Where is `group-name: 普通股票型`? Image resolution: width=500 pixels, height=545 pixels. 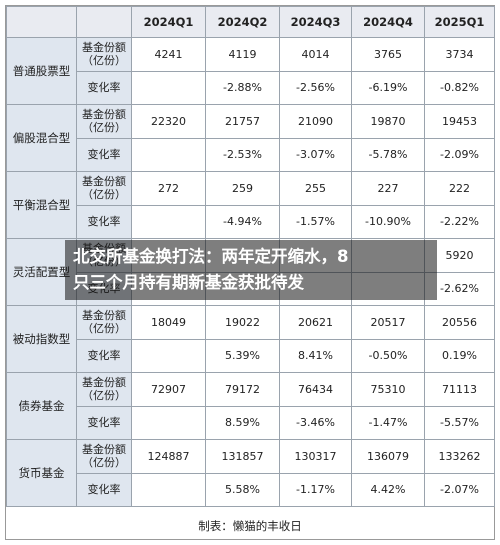
group-name: 普通股票型 is located at coordinates (41, 71).